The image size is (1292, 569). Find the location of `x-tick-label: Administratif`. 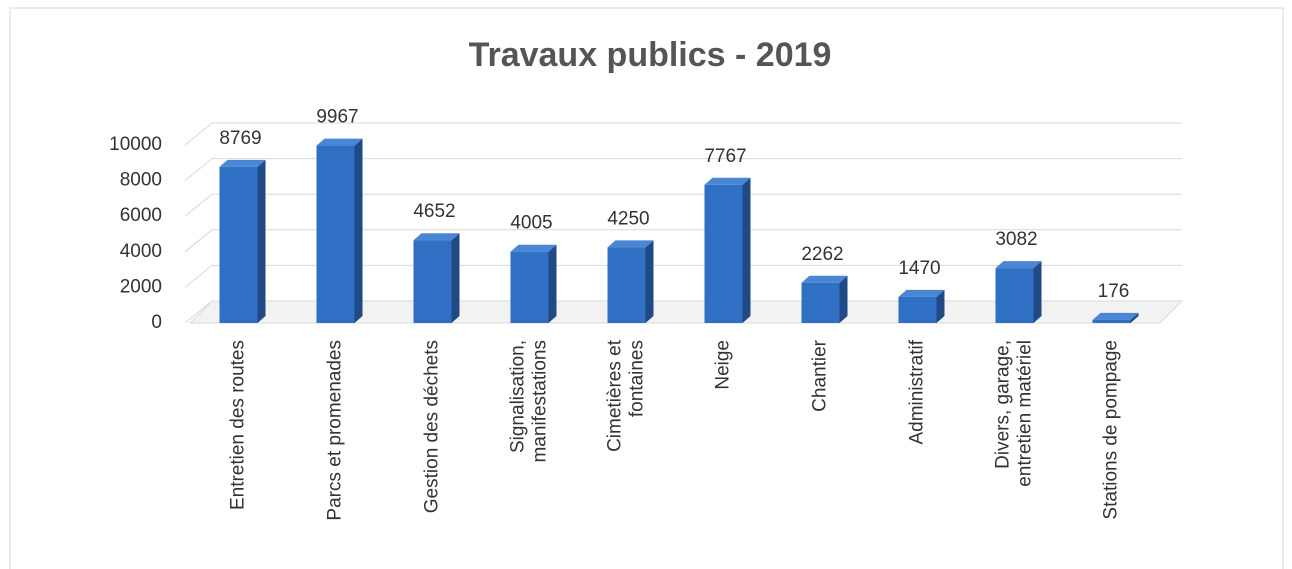

x-tick-label: Administratif is located at coordinates (917, 391).